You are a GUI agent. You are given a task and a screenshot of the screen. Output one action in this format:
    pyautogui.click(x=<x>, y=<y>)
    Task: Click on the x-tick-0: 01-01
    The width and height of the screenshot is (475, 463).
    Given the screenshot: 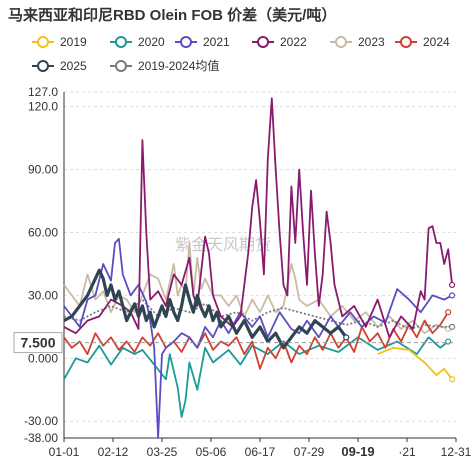 What is the action you would take?
    pyautogui.click(x=64, y=452)
    